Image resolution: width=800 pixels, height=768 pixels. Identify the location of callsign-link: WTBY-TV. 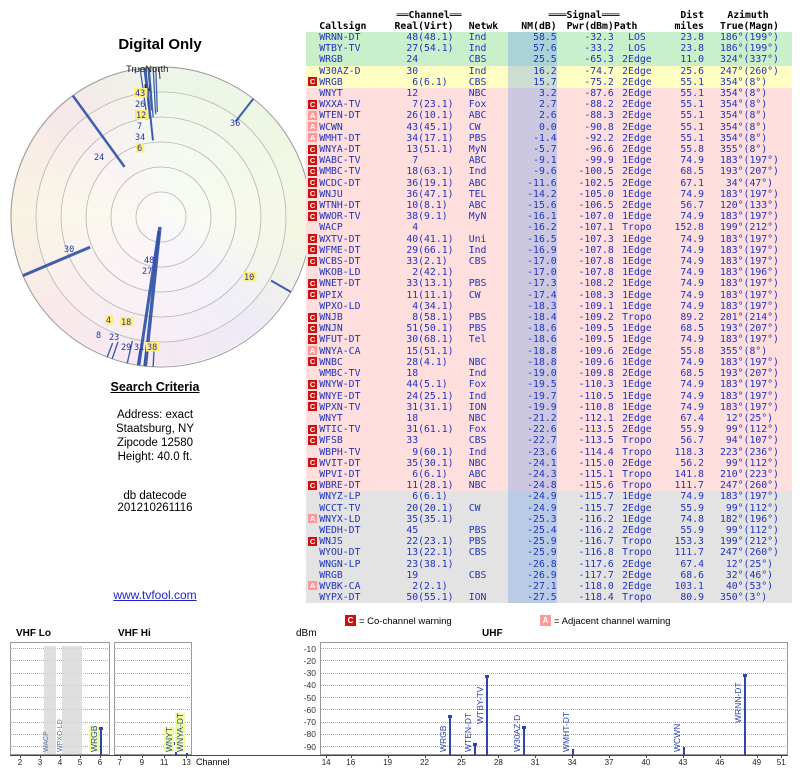
(340, 49).